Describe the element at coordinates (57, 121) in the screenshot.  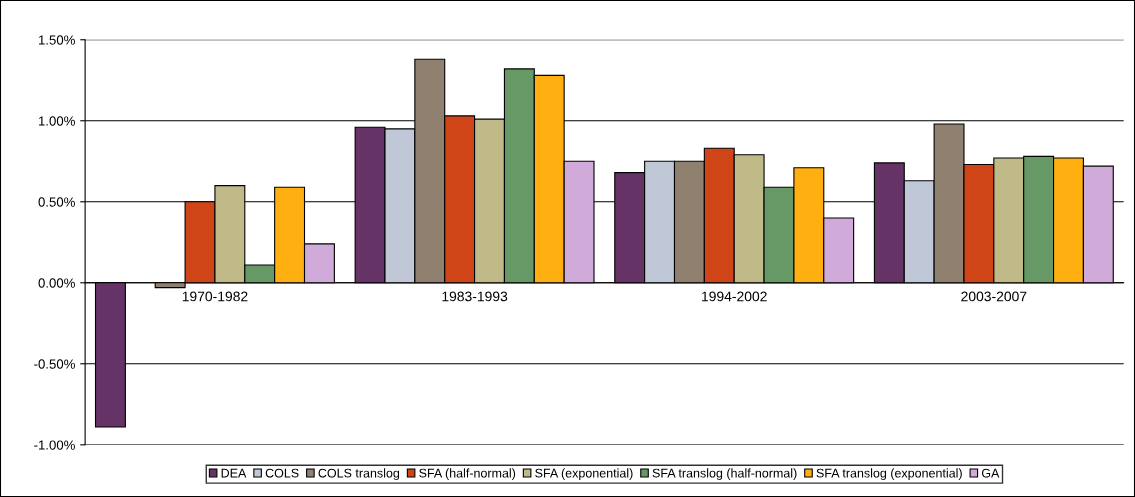
I see `y-tick-label: 1.00%` at that location.